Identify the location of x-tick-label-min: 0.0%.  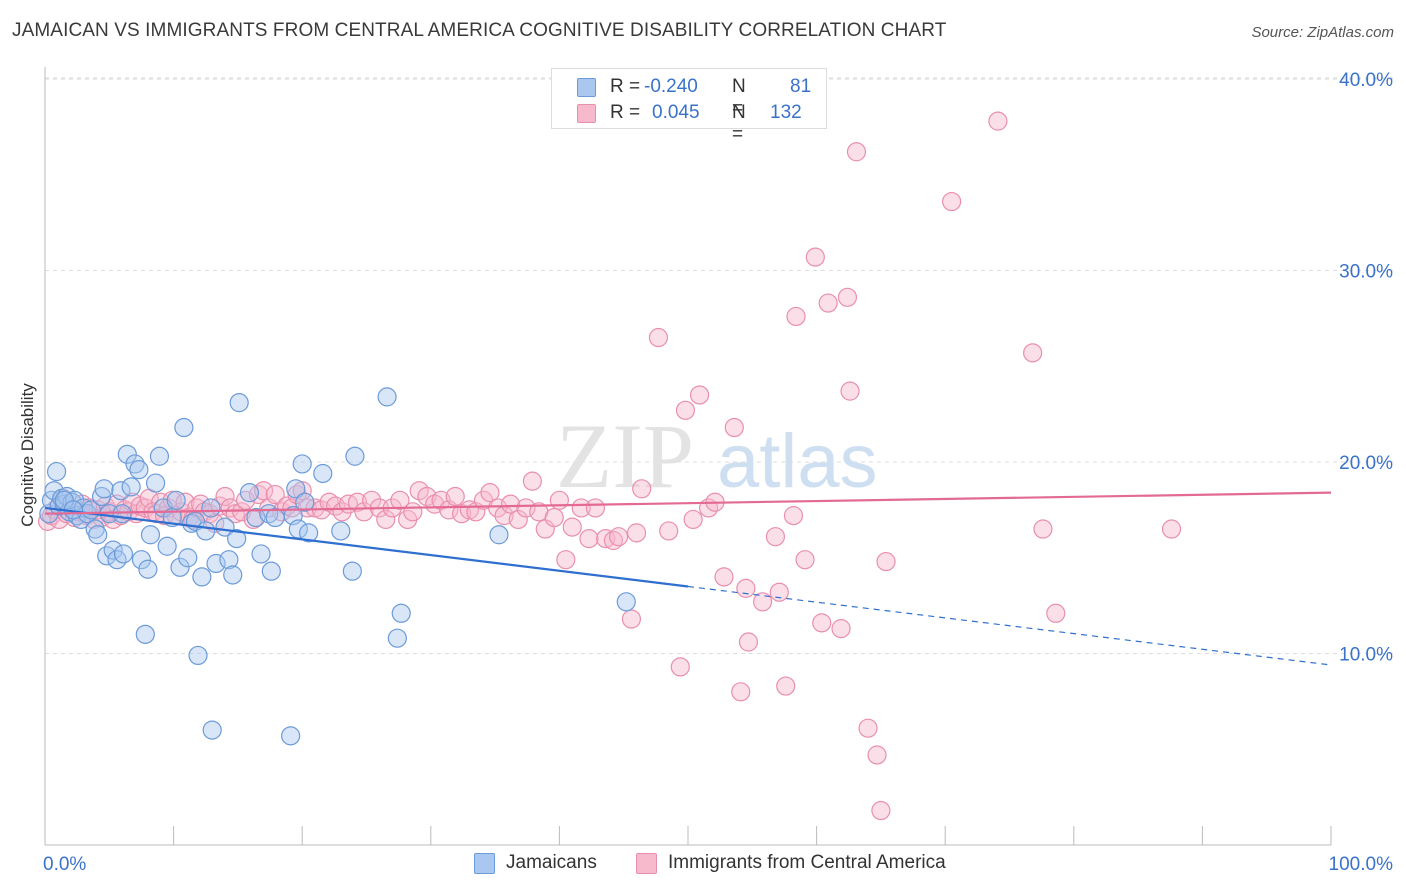
(64, 864).